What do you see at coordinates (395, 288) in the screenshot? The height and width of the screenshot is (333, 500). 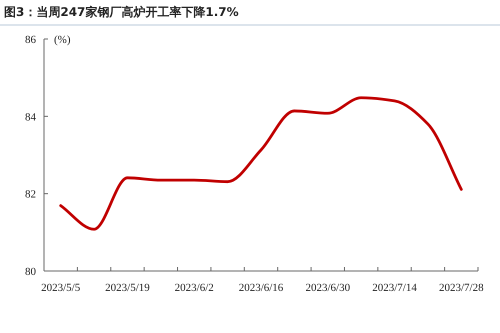 I see `x-tick-label: 2023/7/14` at bounding box center [395, 288].